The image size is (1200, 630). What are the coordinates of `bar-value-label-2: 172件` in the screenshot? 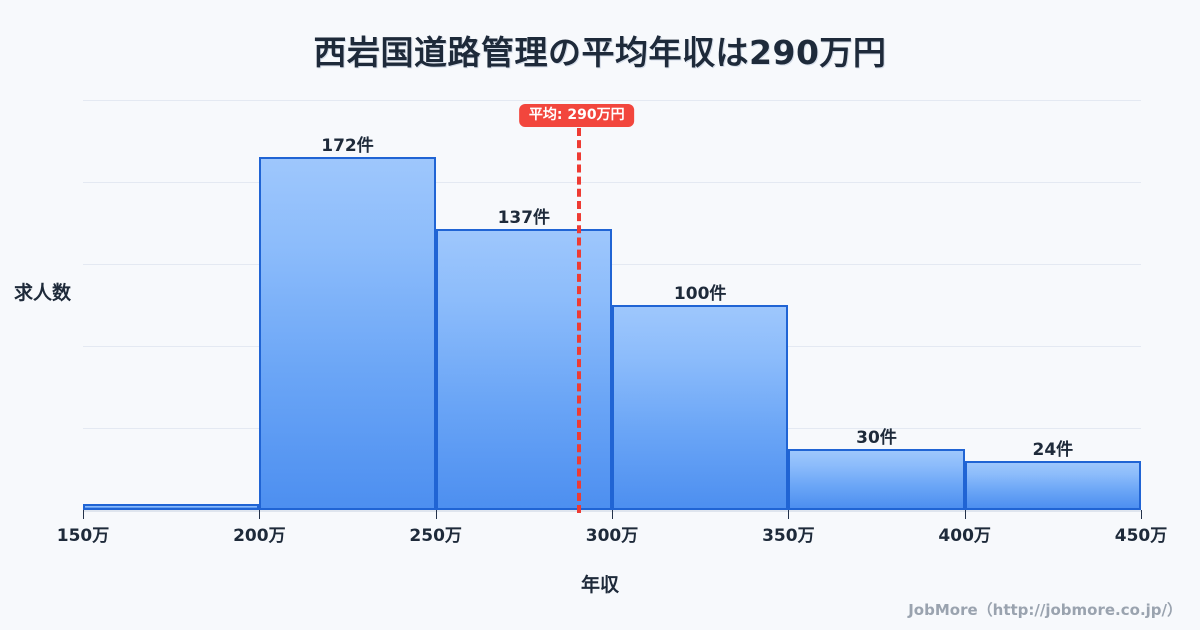 It's located at (347, 146).